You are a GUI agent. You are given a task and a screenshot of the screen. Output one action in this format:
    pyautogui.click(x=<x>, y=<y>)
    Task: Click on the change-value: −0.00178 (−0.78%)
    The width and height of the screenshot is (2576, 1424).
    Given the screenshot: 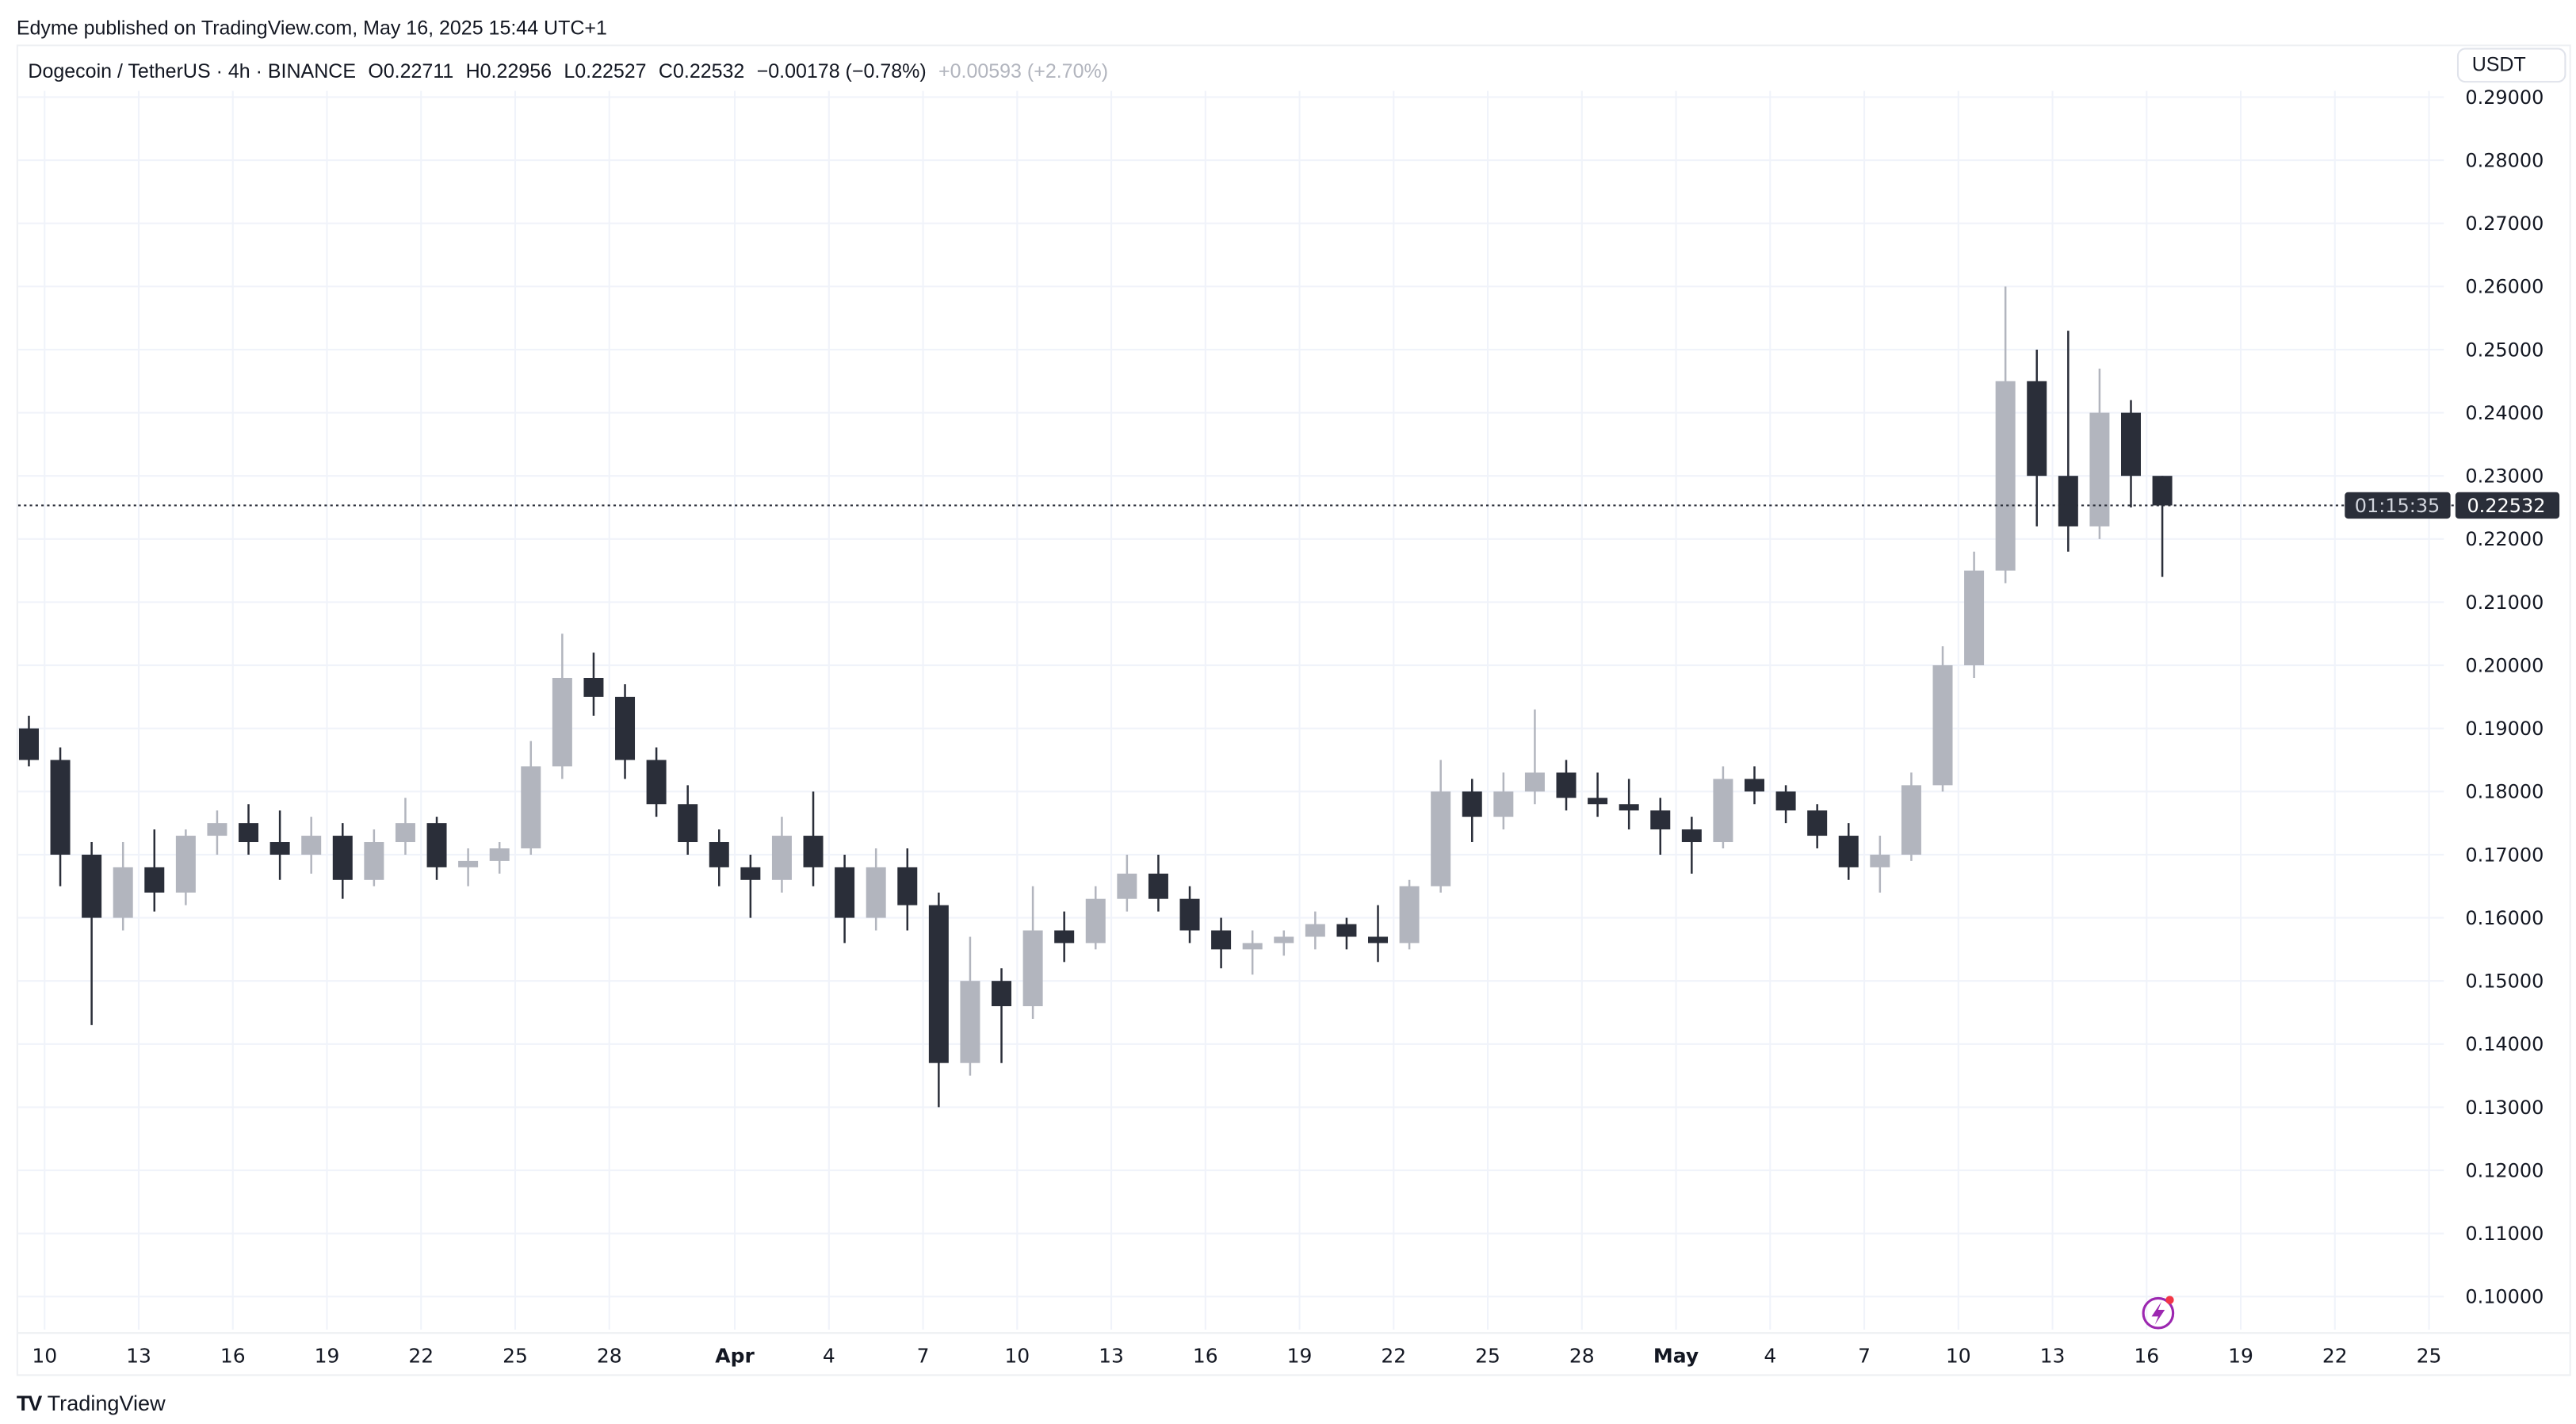 What is the action you would take?
    pyautogui.click(x=842, y=71)
    